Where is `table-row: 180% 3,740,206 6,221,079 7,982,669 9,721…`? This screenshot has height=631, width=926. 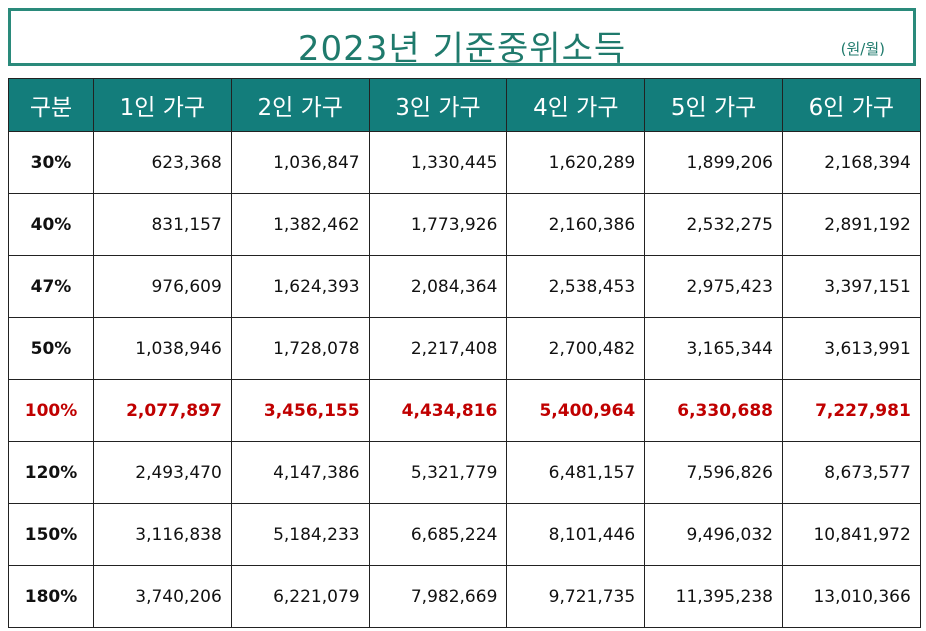 table-row: 180% 3,740,206 6,221,079 7,982,669 9,721… is located at coordinates (464, 596).